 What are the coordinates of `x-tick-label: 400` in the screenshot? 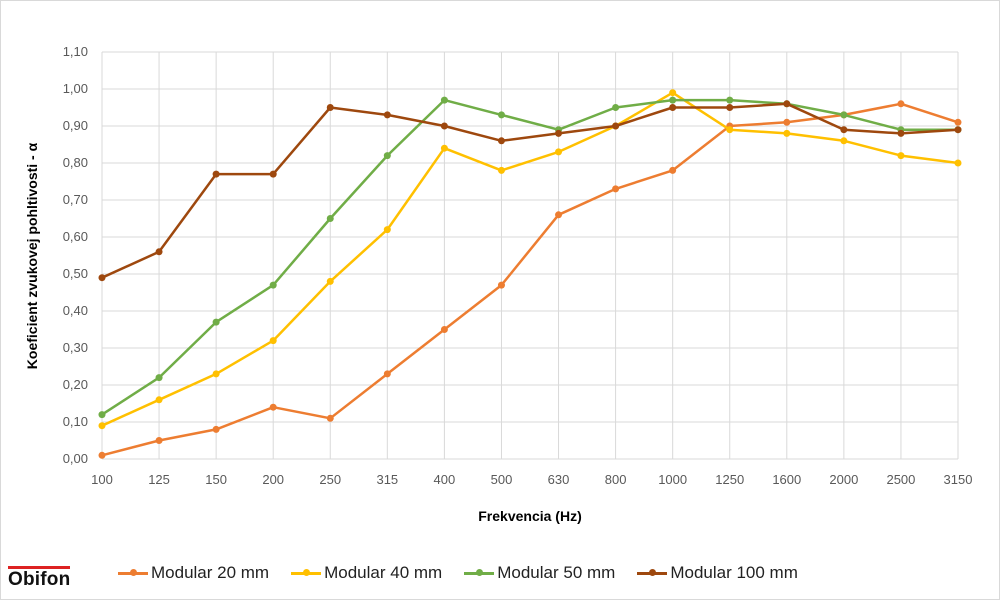 It's located at (445, 479).